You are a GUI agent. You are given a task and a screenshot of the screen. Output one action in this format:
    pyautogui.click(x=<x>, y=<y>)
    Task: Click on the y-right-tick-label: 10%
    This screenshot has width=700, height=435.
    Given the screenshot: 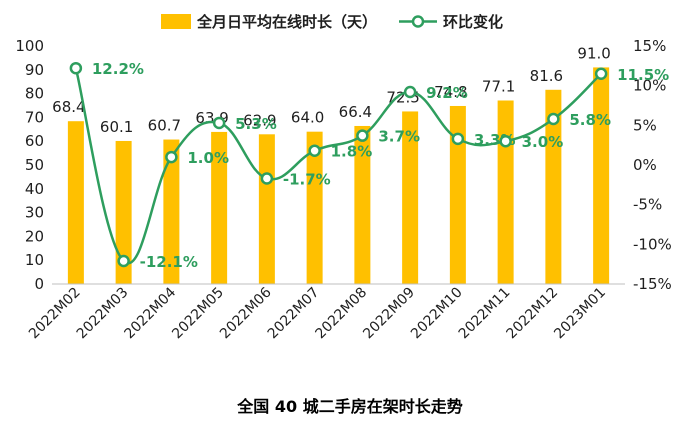 What is the action you would take?
    pyautogui.click(x=649, y=86)
    